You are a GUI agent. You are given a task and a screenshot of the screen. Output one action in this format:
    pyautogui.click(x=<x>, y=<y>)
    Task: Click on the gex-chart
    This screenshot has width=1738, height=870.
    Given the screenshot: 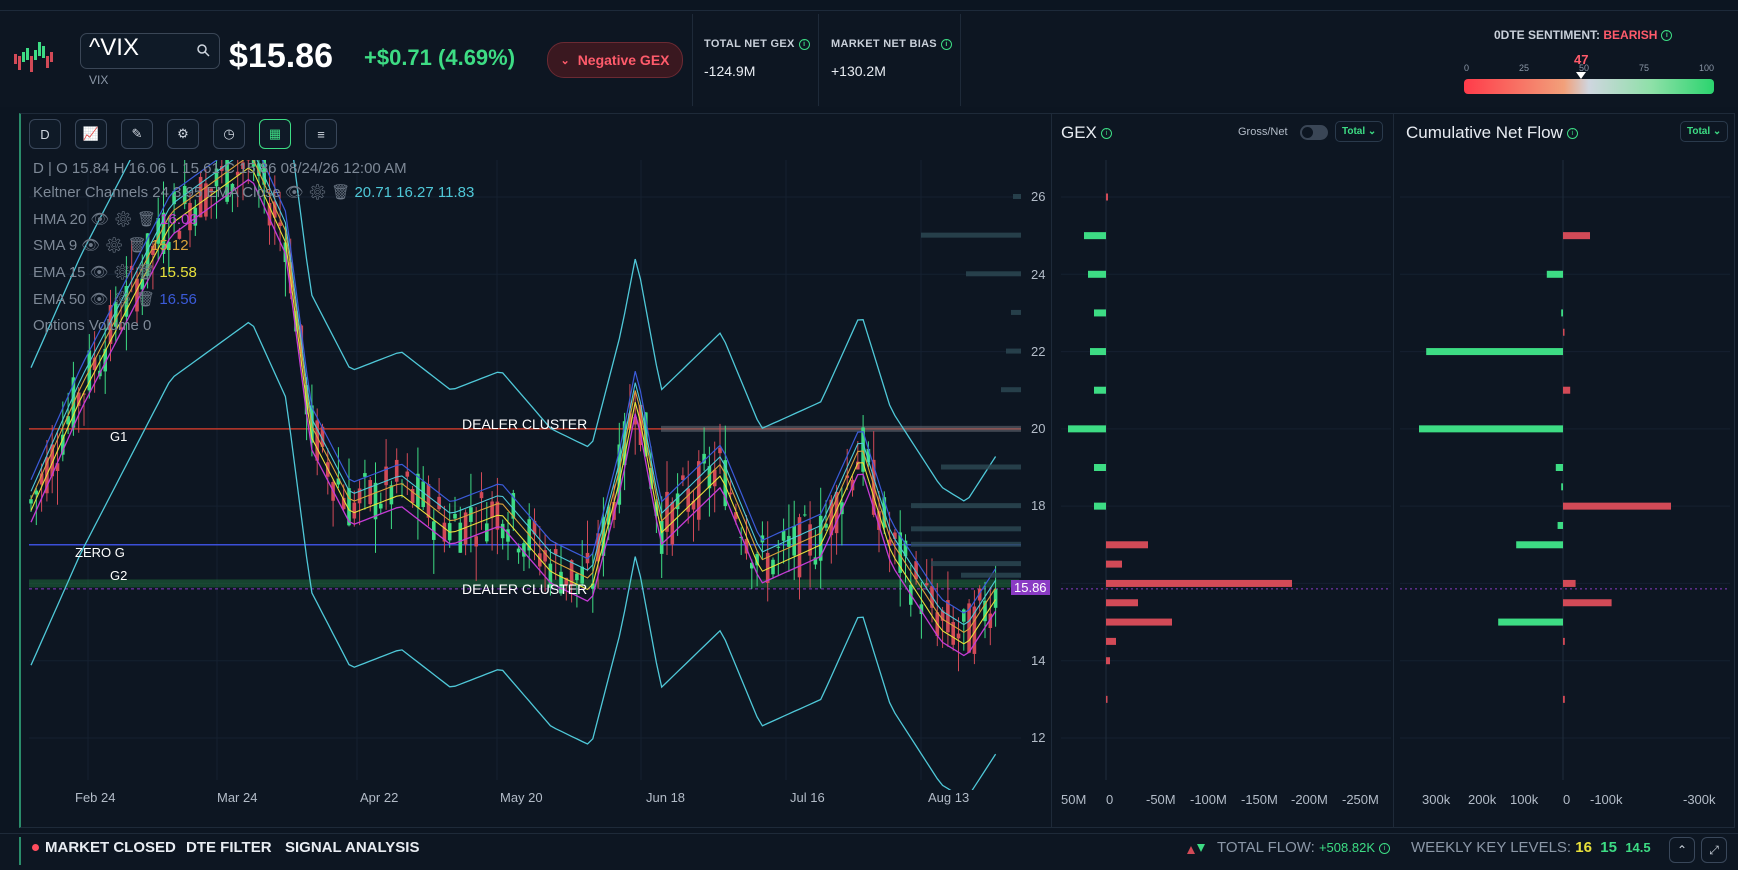 What is the action you would take?
    pyautogui.click(x=1226, y=475)
    